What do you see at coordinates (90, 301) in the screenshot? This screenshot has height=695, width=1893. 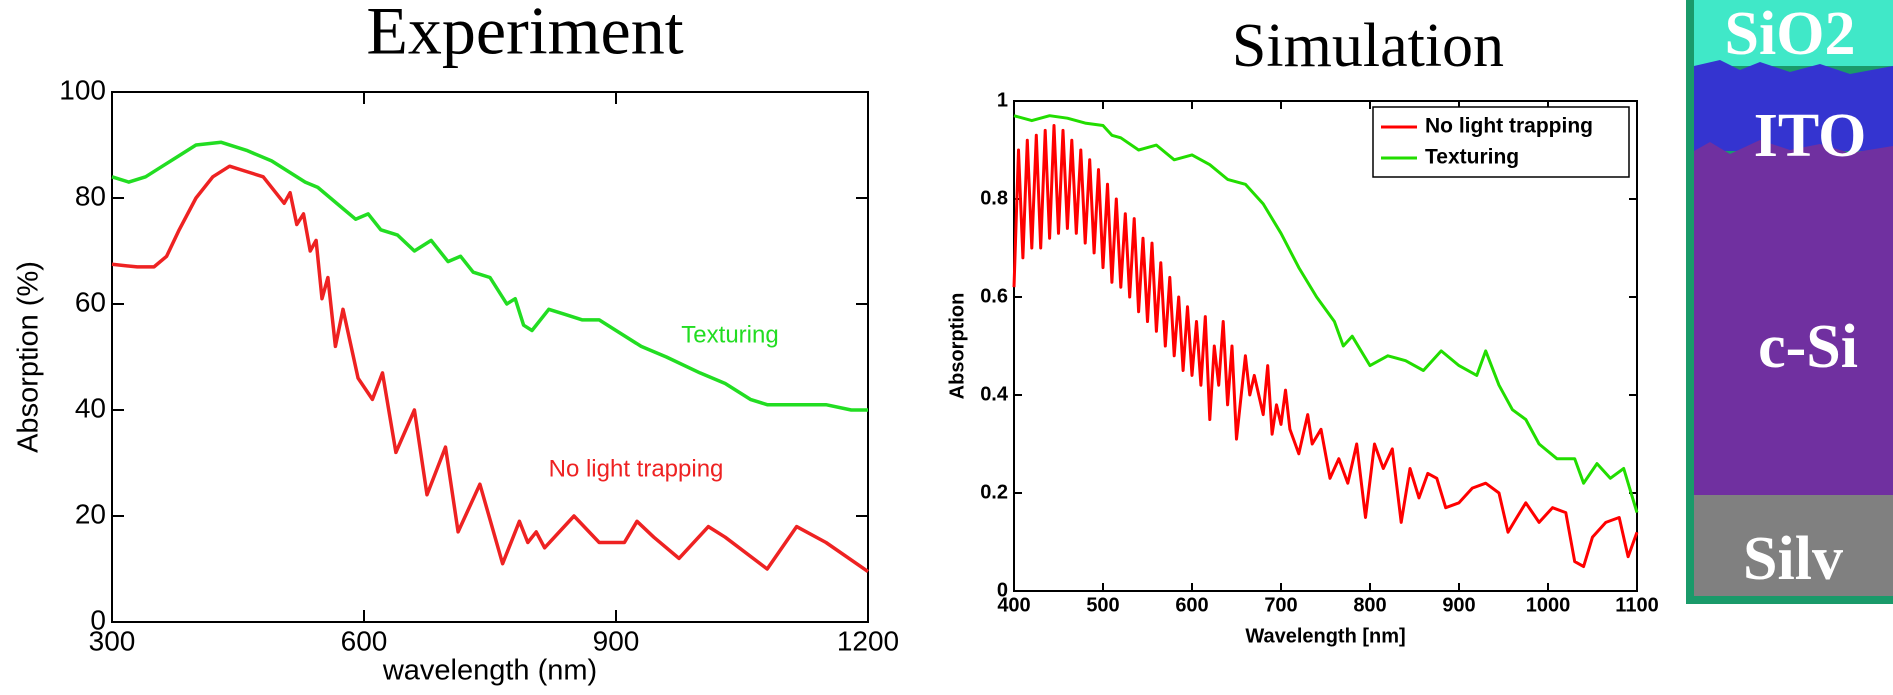 I see `y-tick-label: 60` at bounding box center [90, 301].